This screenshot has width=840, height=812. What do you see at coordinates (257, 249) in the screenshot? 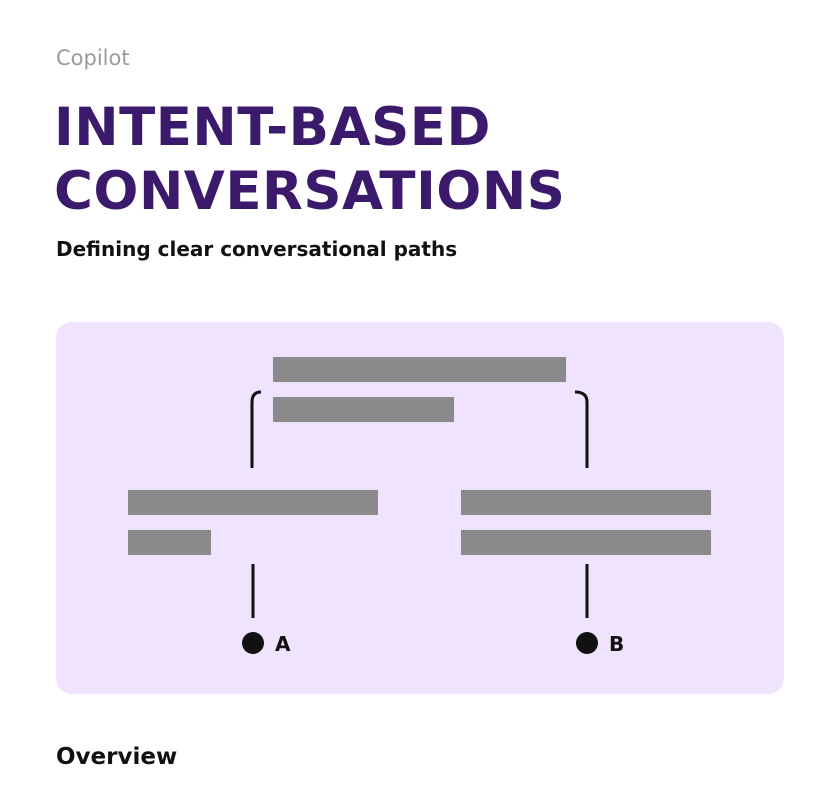
I see `page-subtitle: Defining clear conversational paths` at bounding box center [257, 249].